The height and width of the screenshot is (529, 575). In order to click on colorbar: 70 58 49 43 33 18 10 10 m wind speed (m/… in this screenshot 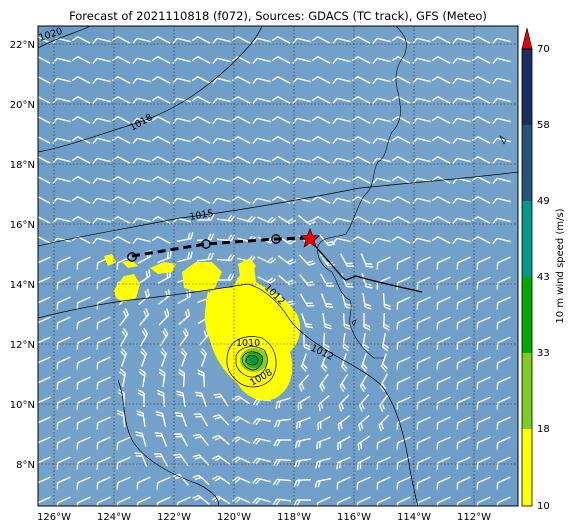, I will do `click(543, 269)`.